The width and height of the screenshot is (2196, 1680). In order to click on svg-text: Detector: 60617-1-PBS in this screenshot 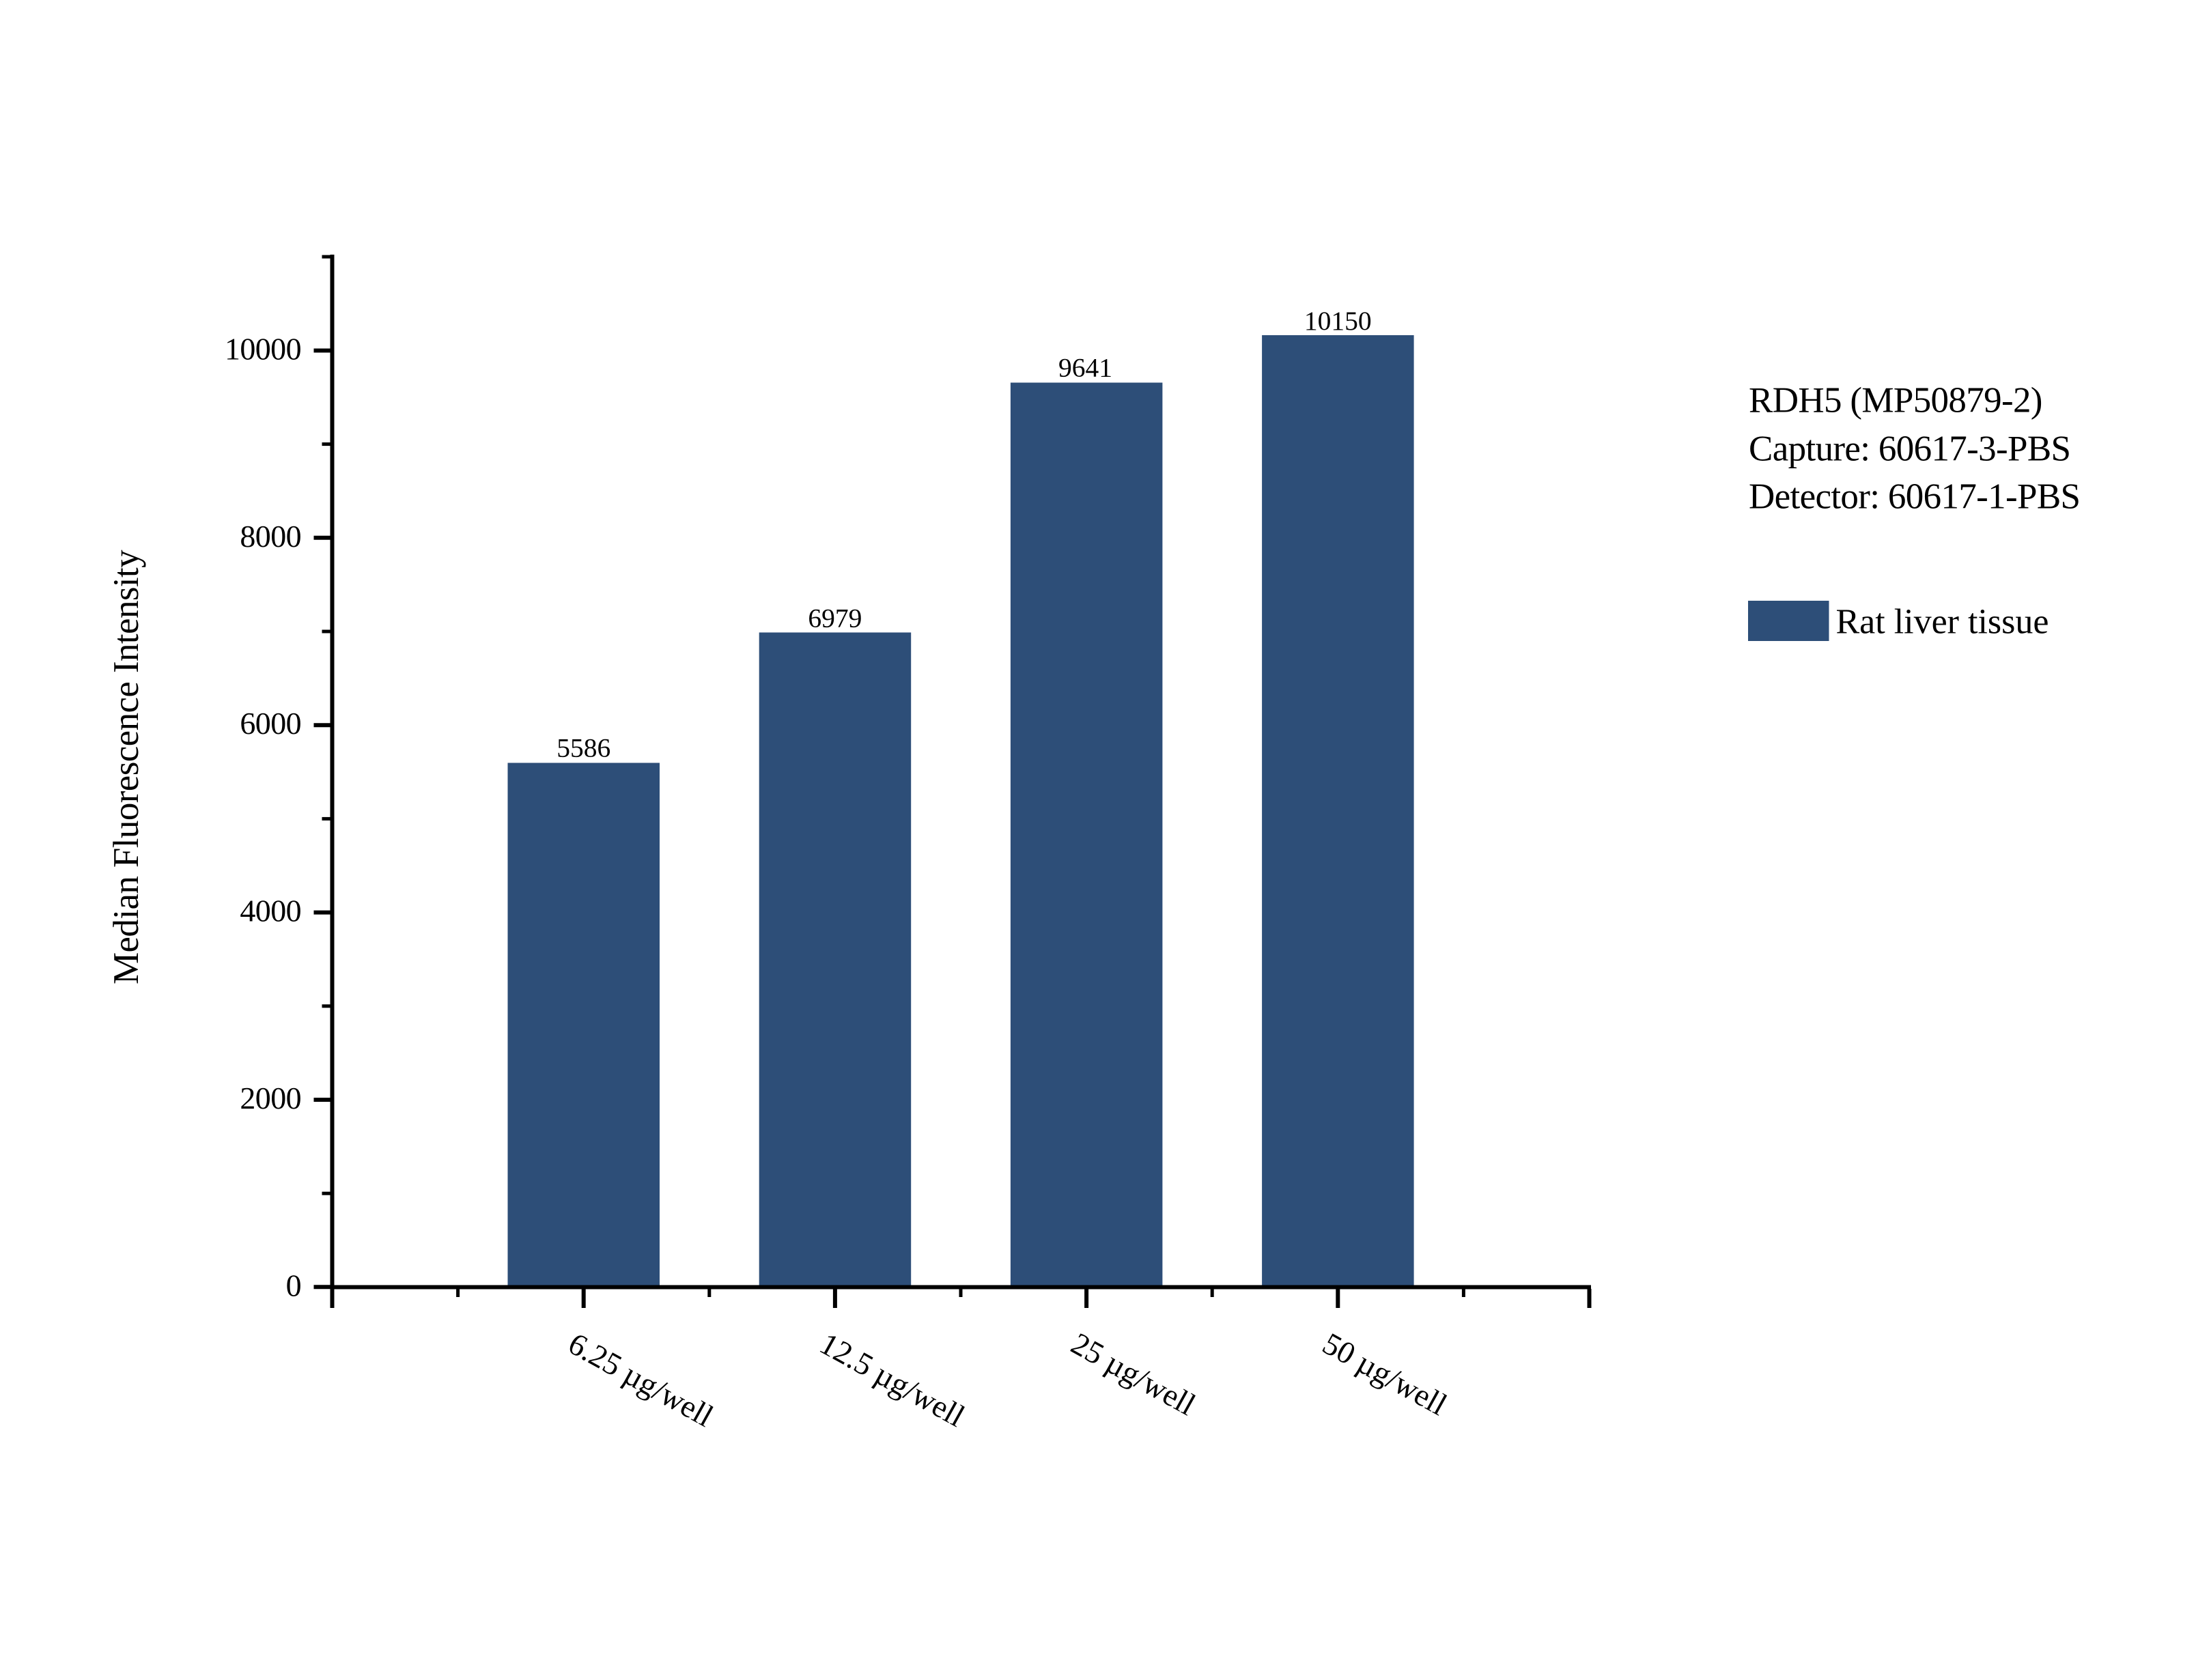, I will do `click(1915, 497)`.